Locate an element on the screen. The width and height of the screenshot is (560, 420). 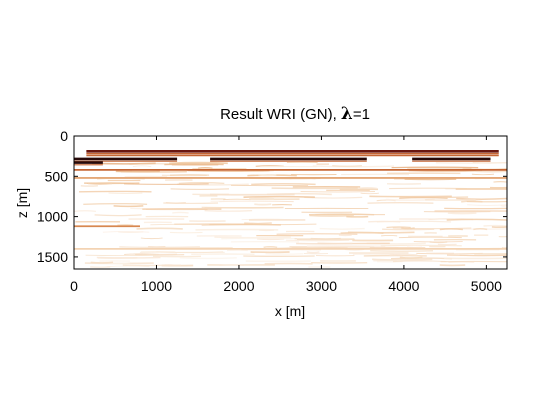
svg-text: Result WRI (GN), λ=1 is located at coordinates (295, 114).